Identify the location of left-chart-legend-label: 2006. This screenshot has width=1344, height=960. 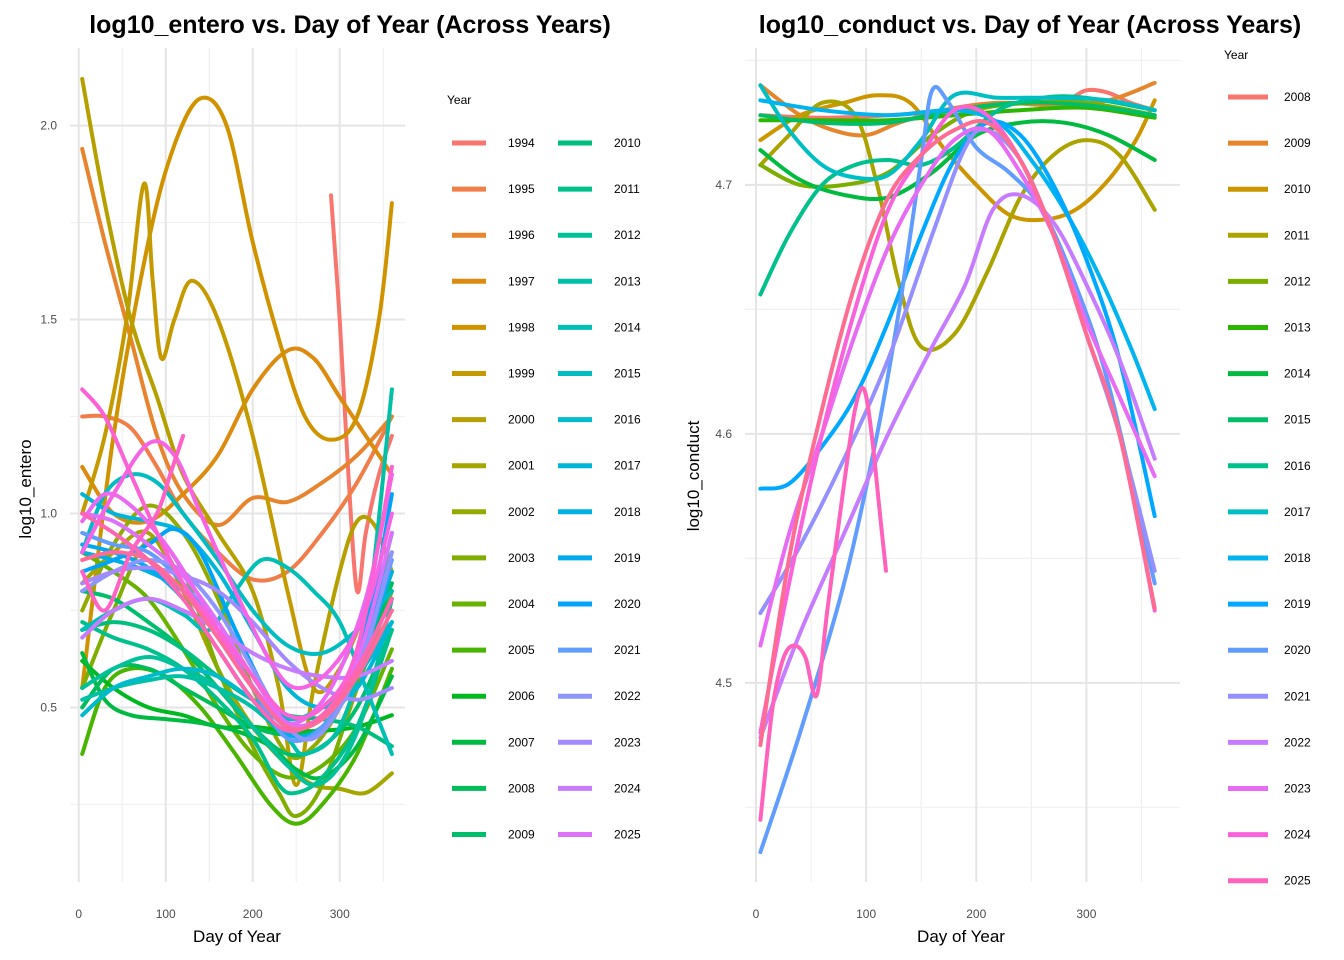
(521, 696).